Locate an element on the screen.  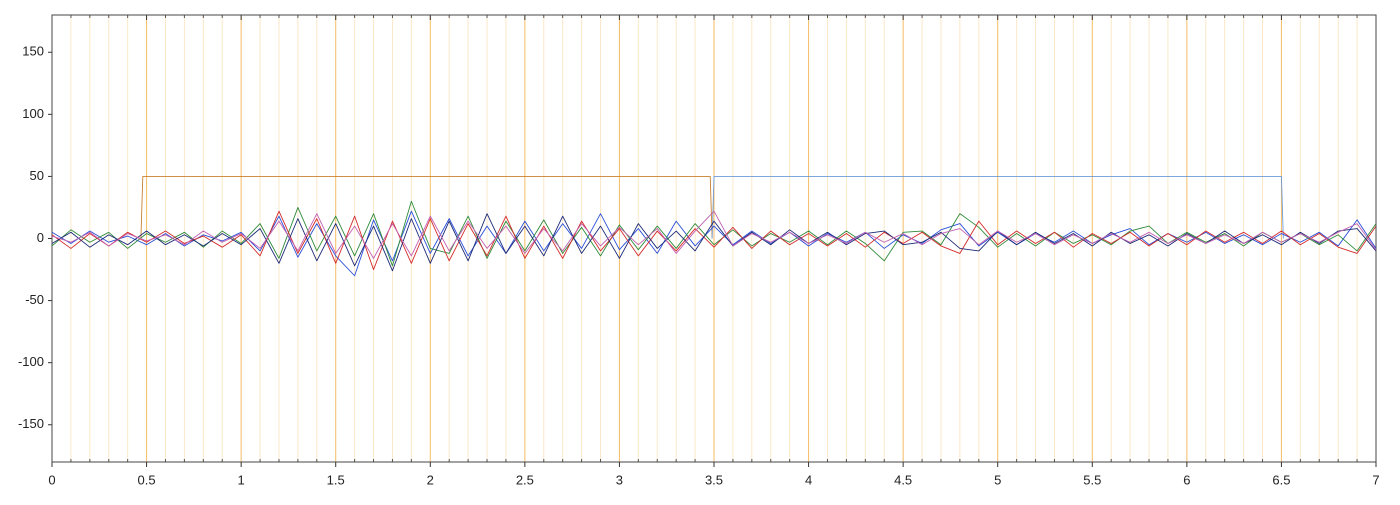
x-tick-label: 3.5 is located at coordinates (714, 479).